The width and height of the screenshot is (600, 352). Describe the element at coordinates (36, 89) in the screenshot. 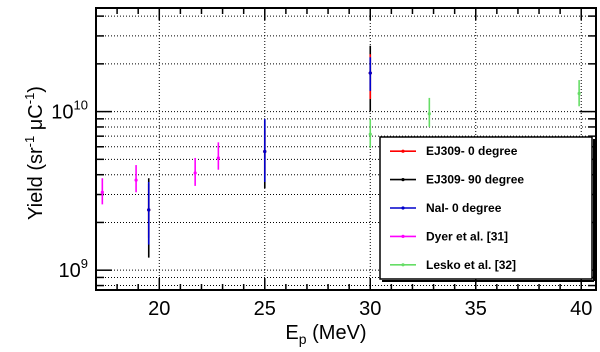

I see `y-axis-title-post: )` at that location.